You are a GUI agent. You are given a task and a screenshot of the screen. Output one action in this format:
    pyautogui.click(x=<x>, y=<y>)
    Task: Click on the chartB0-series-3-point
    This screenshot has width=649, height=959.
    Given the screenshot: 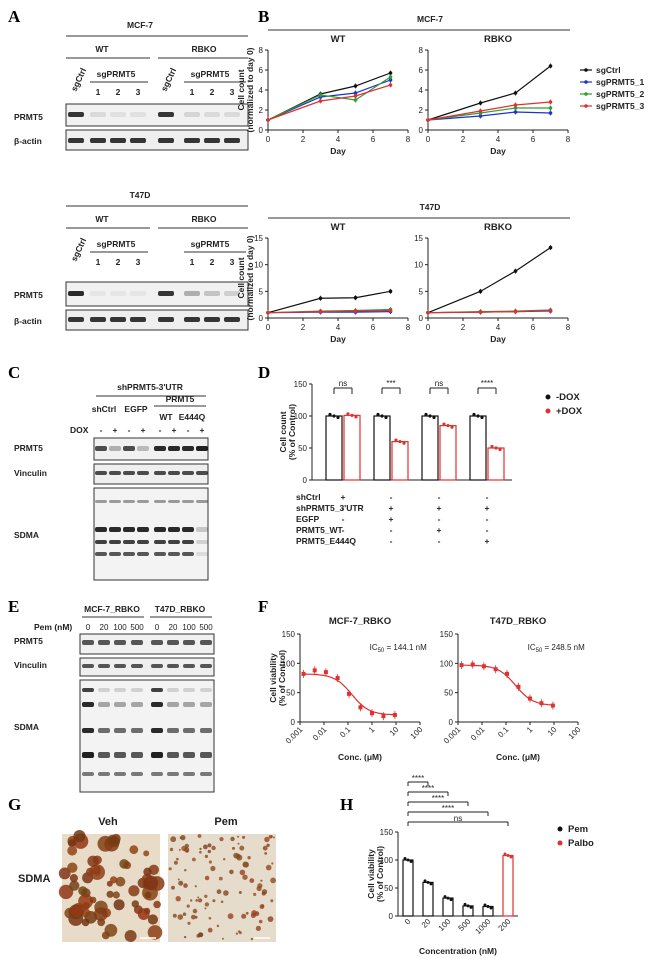 What is the action you would take?
    pyautogui.click(x=390, y=85)
    